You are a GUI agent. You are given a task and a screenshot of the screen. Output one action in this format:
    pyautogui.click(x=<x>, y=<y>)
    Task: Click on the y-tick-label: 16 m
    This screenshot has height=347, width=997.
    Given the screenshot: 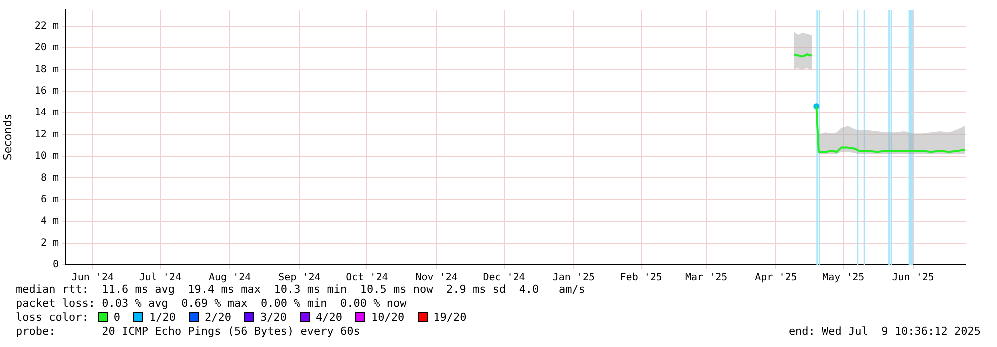 What is the action you would take?
    pyautogui.click(x=46, y=91)
    